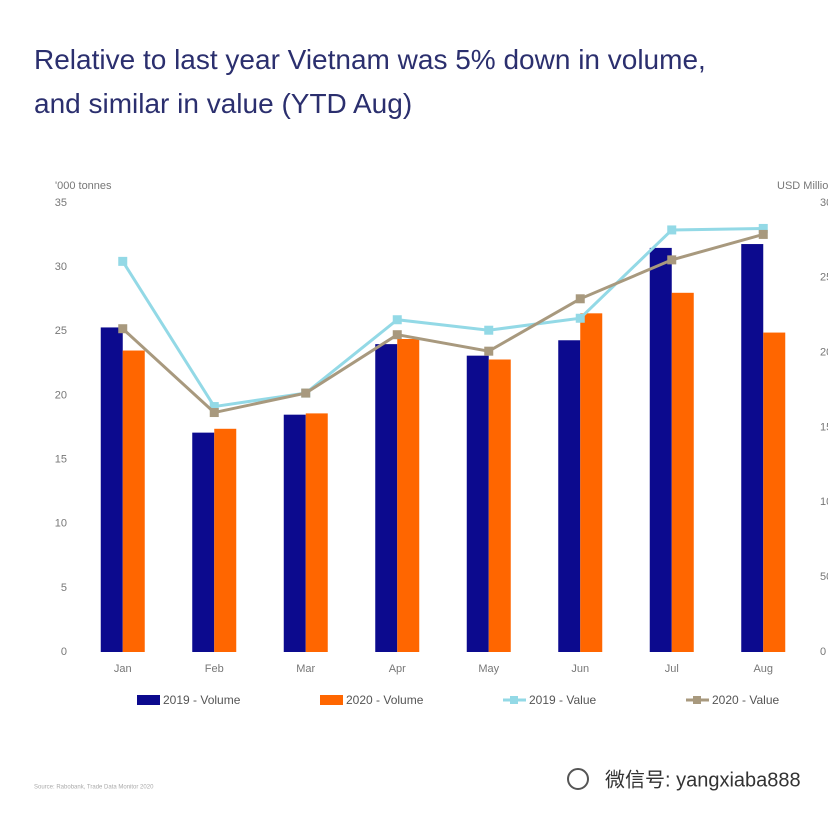 This screenshot has height=819, width=828. I want to click on y-tick-label: 30, so click(61, 267).